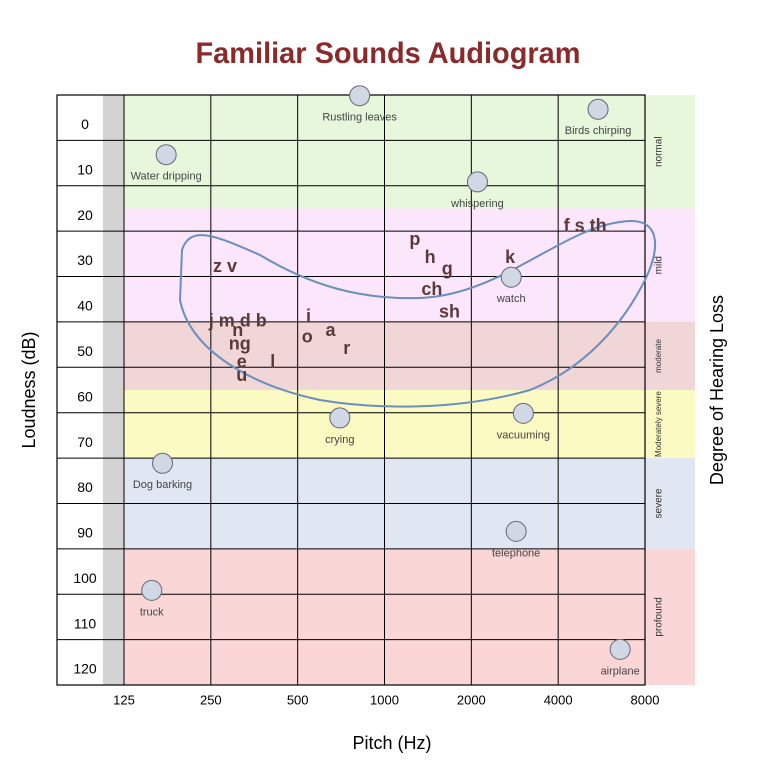  I want to click on y-tick-label: 110, so click(85, 623).